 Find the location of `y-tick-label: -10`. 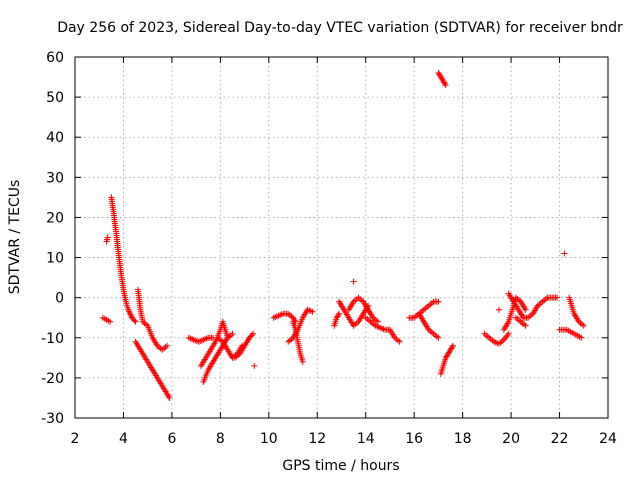

y-tick-label: -10 is located at coordinates (52, 339).